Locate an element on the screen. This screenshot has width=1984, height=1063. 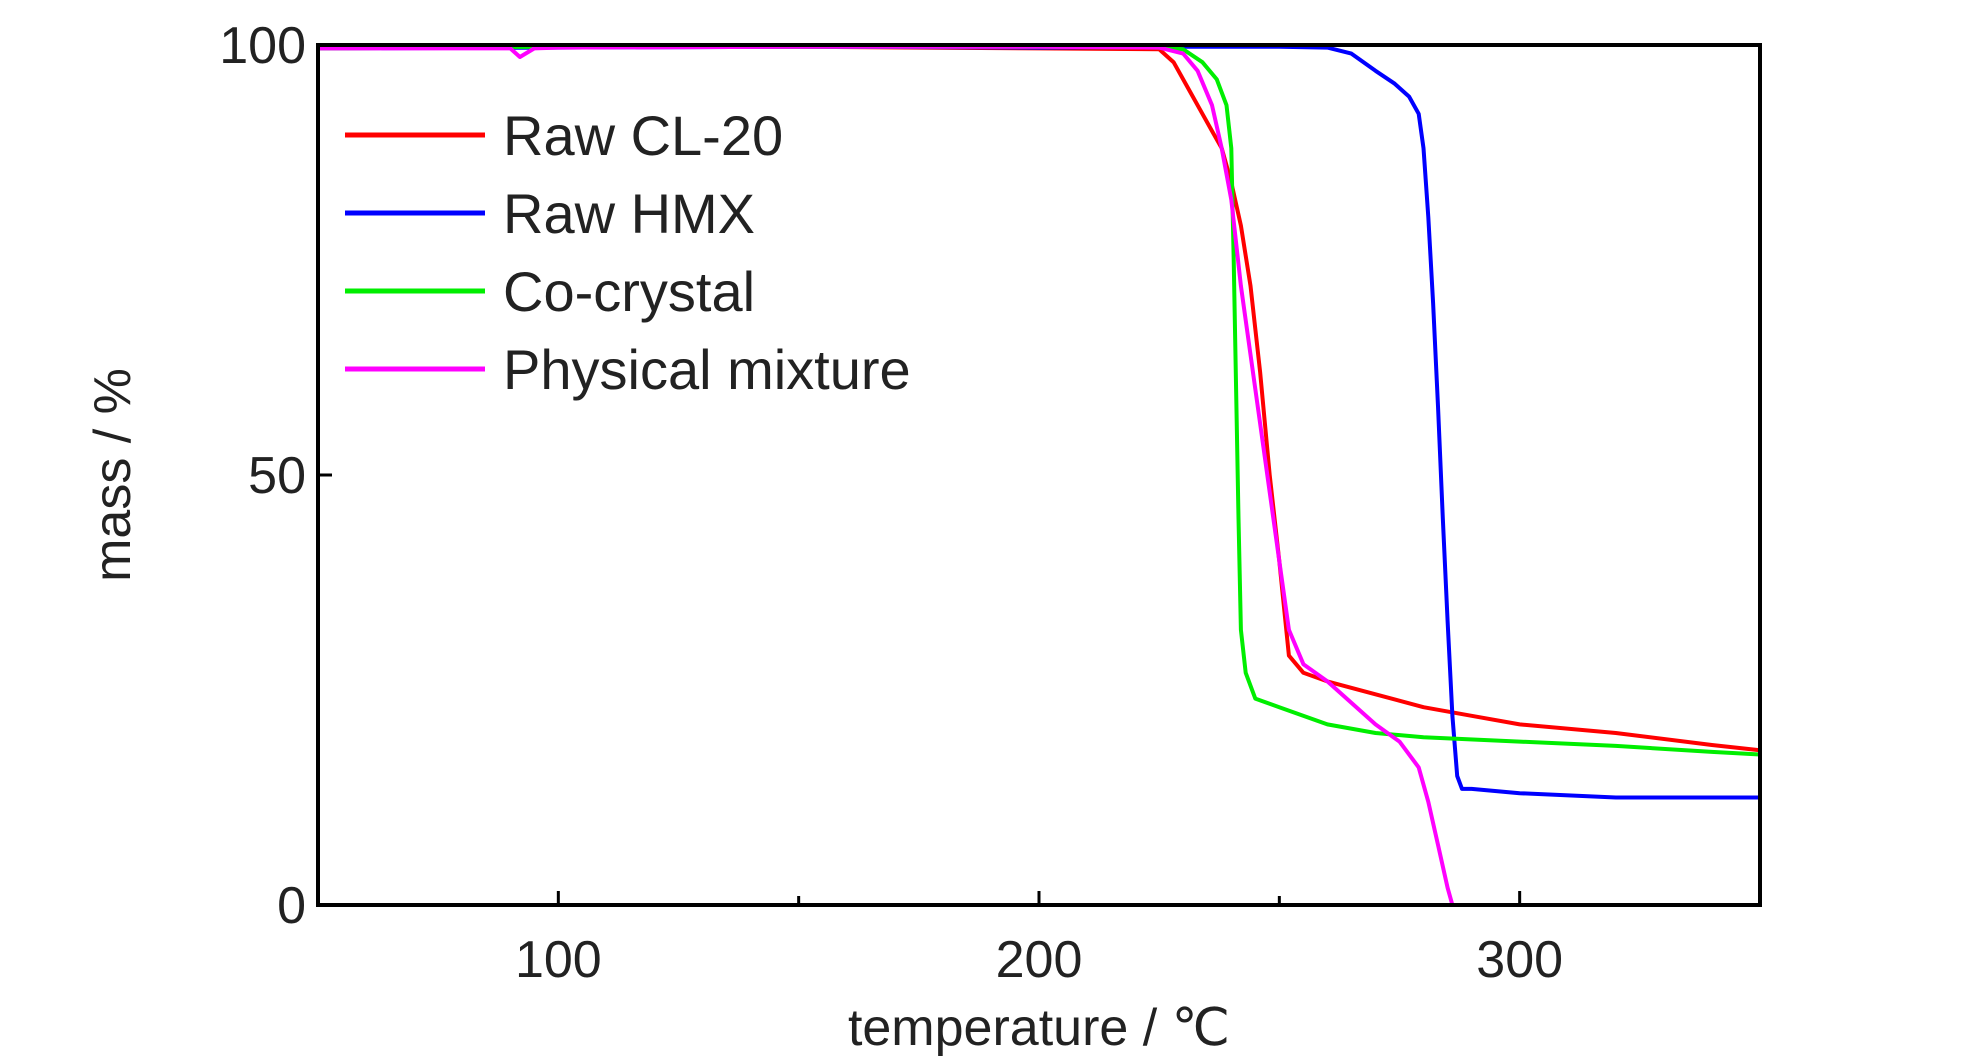
legend-label: Physical mixture is located at coordinates (707, 369).